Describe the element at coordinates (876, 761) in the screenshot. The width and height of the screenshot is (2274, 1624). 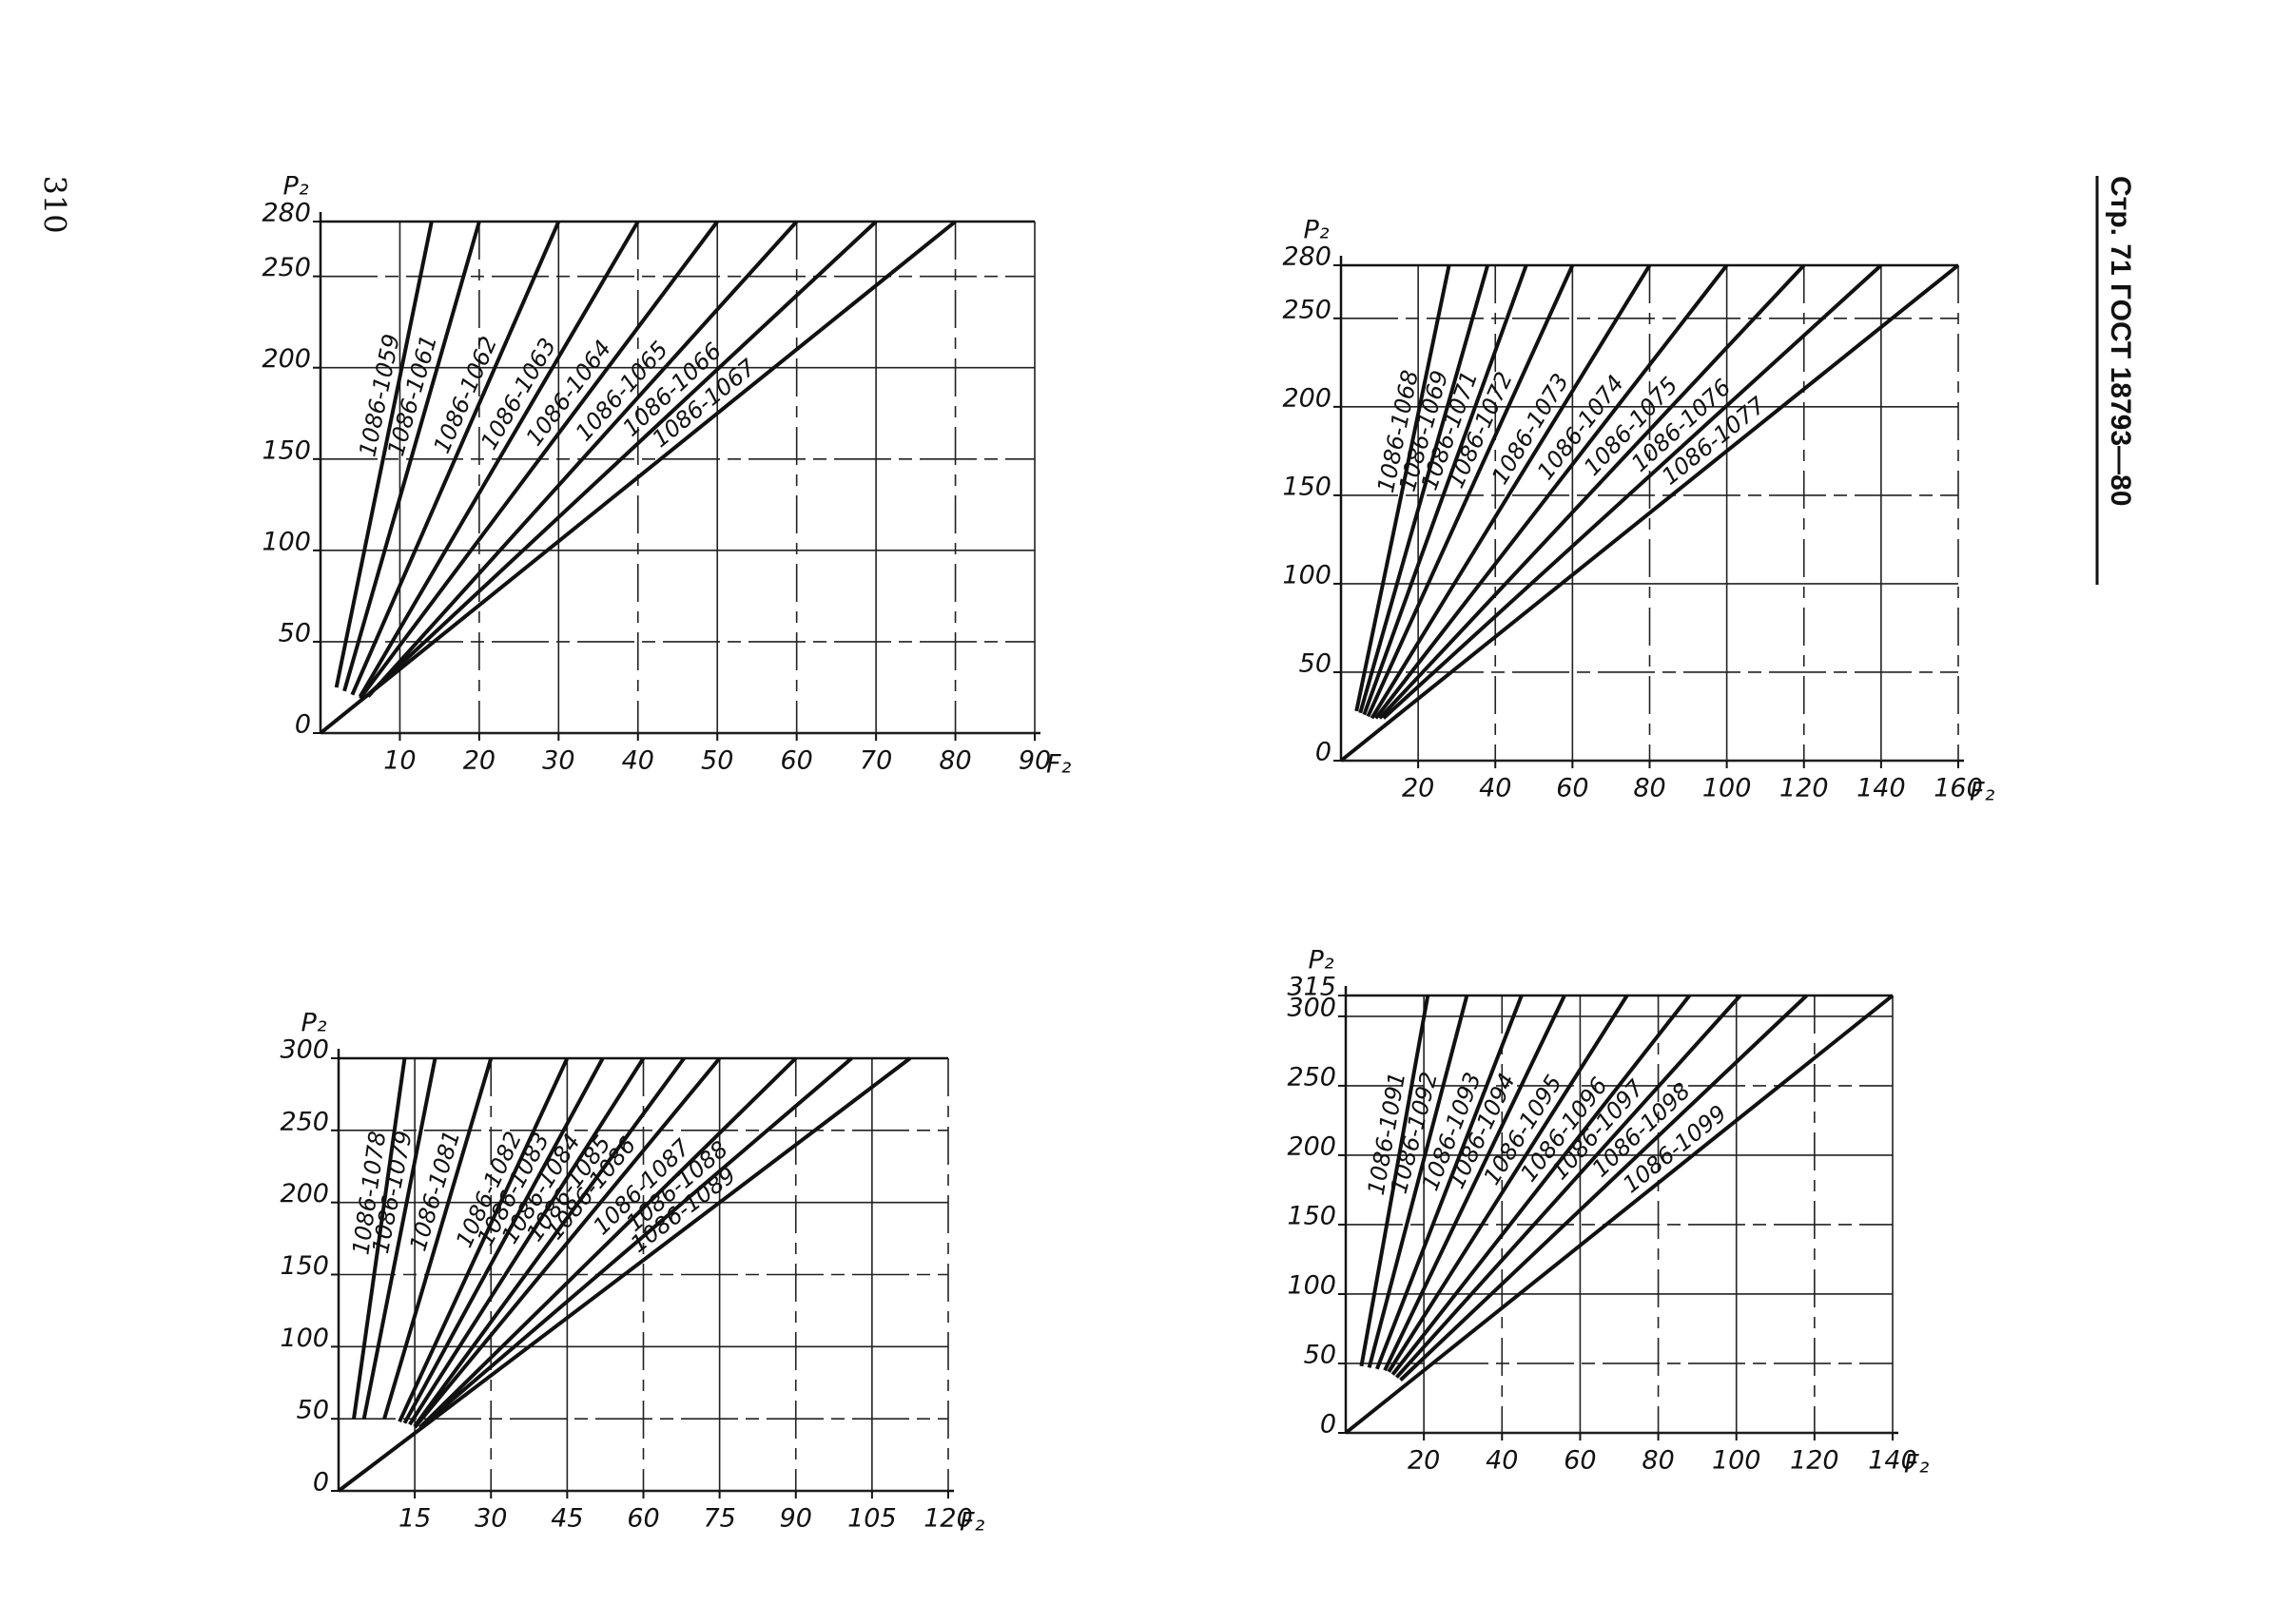
I see `x-tick-label: 70` at that location.